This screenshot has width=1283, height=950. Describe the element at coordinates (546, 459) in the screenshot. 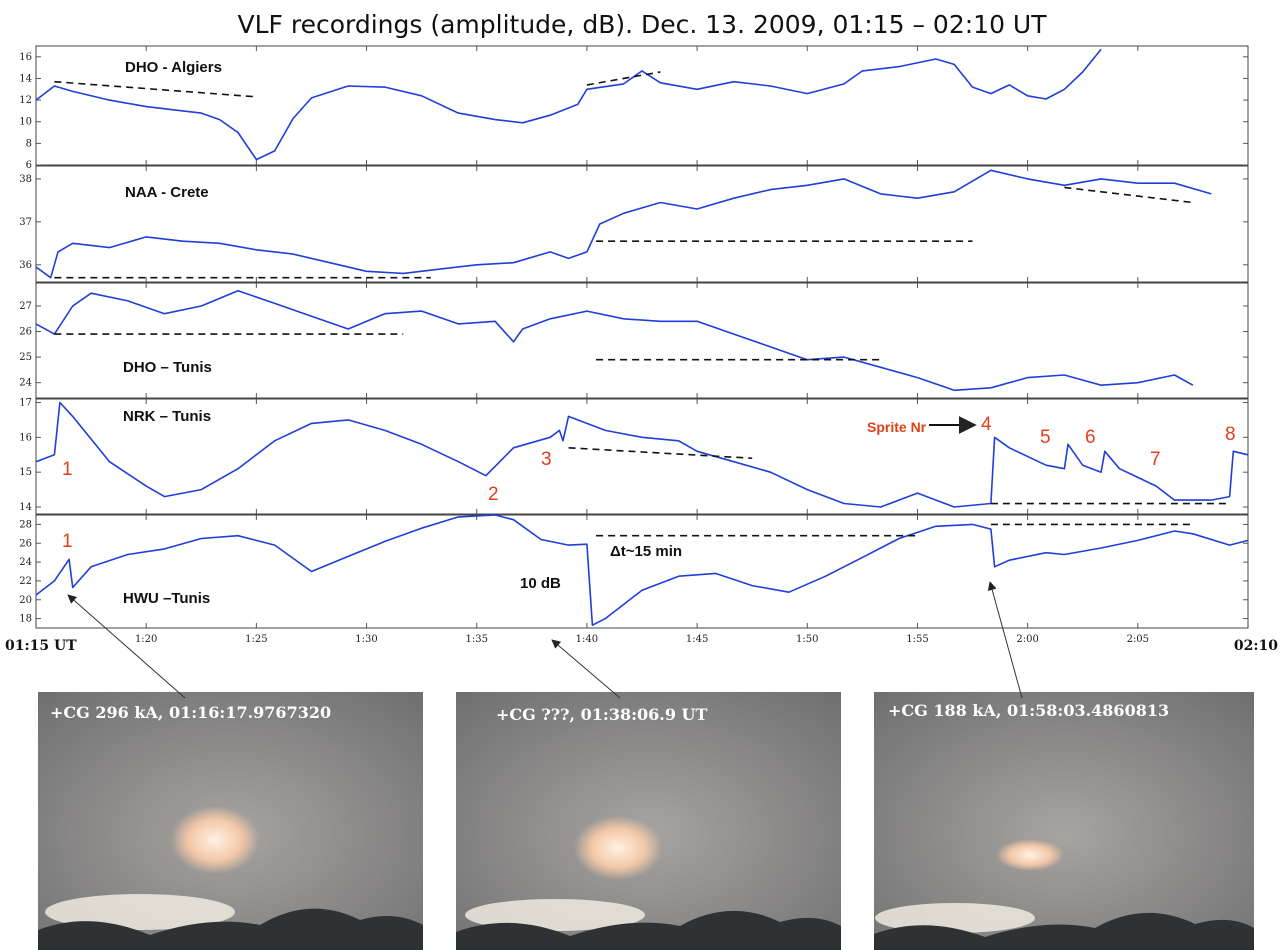

I see `sprite-number-3: 3` at that location.